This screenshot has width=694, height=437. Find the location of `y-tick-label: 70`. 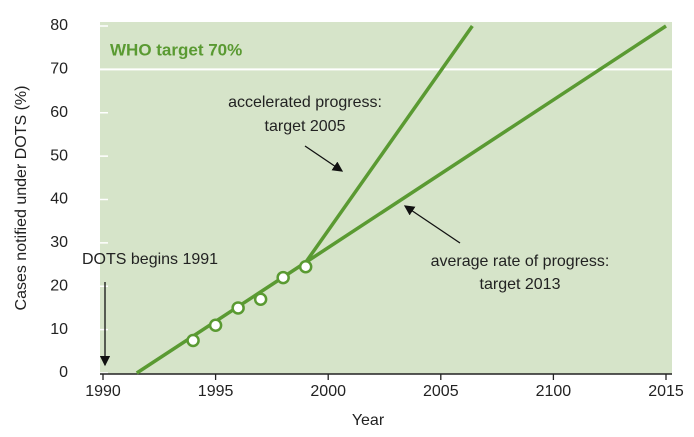

y-tick-label: 70 is located at coordinates (59, 69).